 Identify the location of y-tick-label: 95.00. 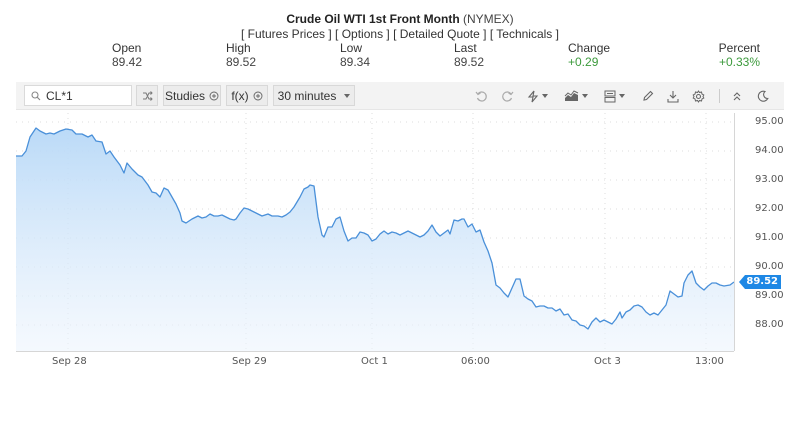
(769, 121).